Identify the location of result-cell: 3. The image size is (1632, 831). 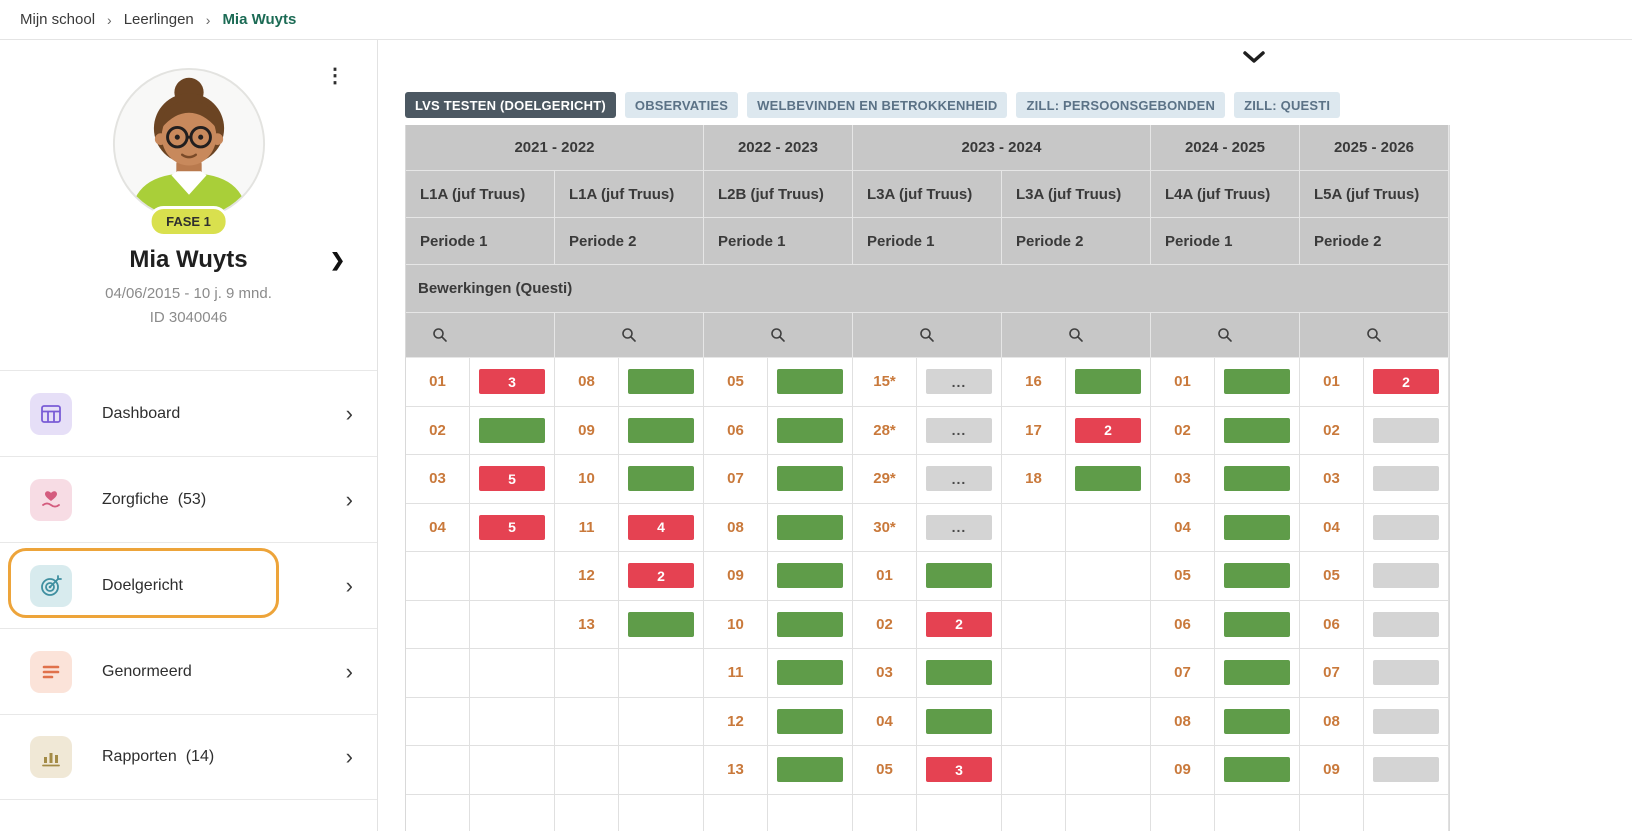
(512, 382).